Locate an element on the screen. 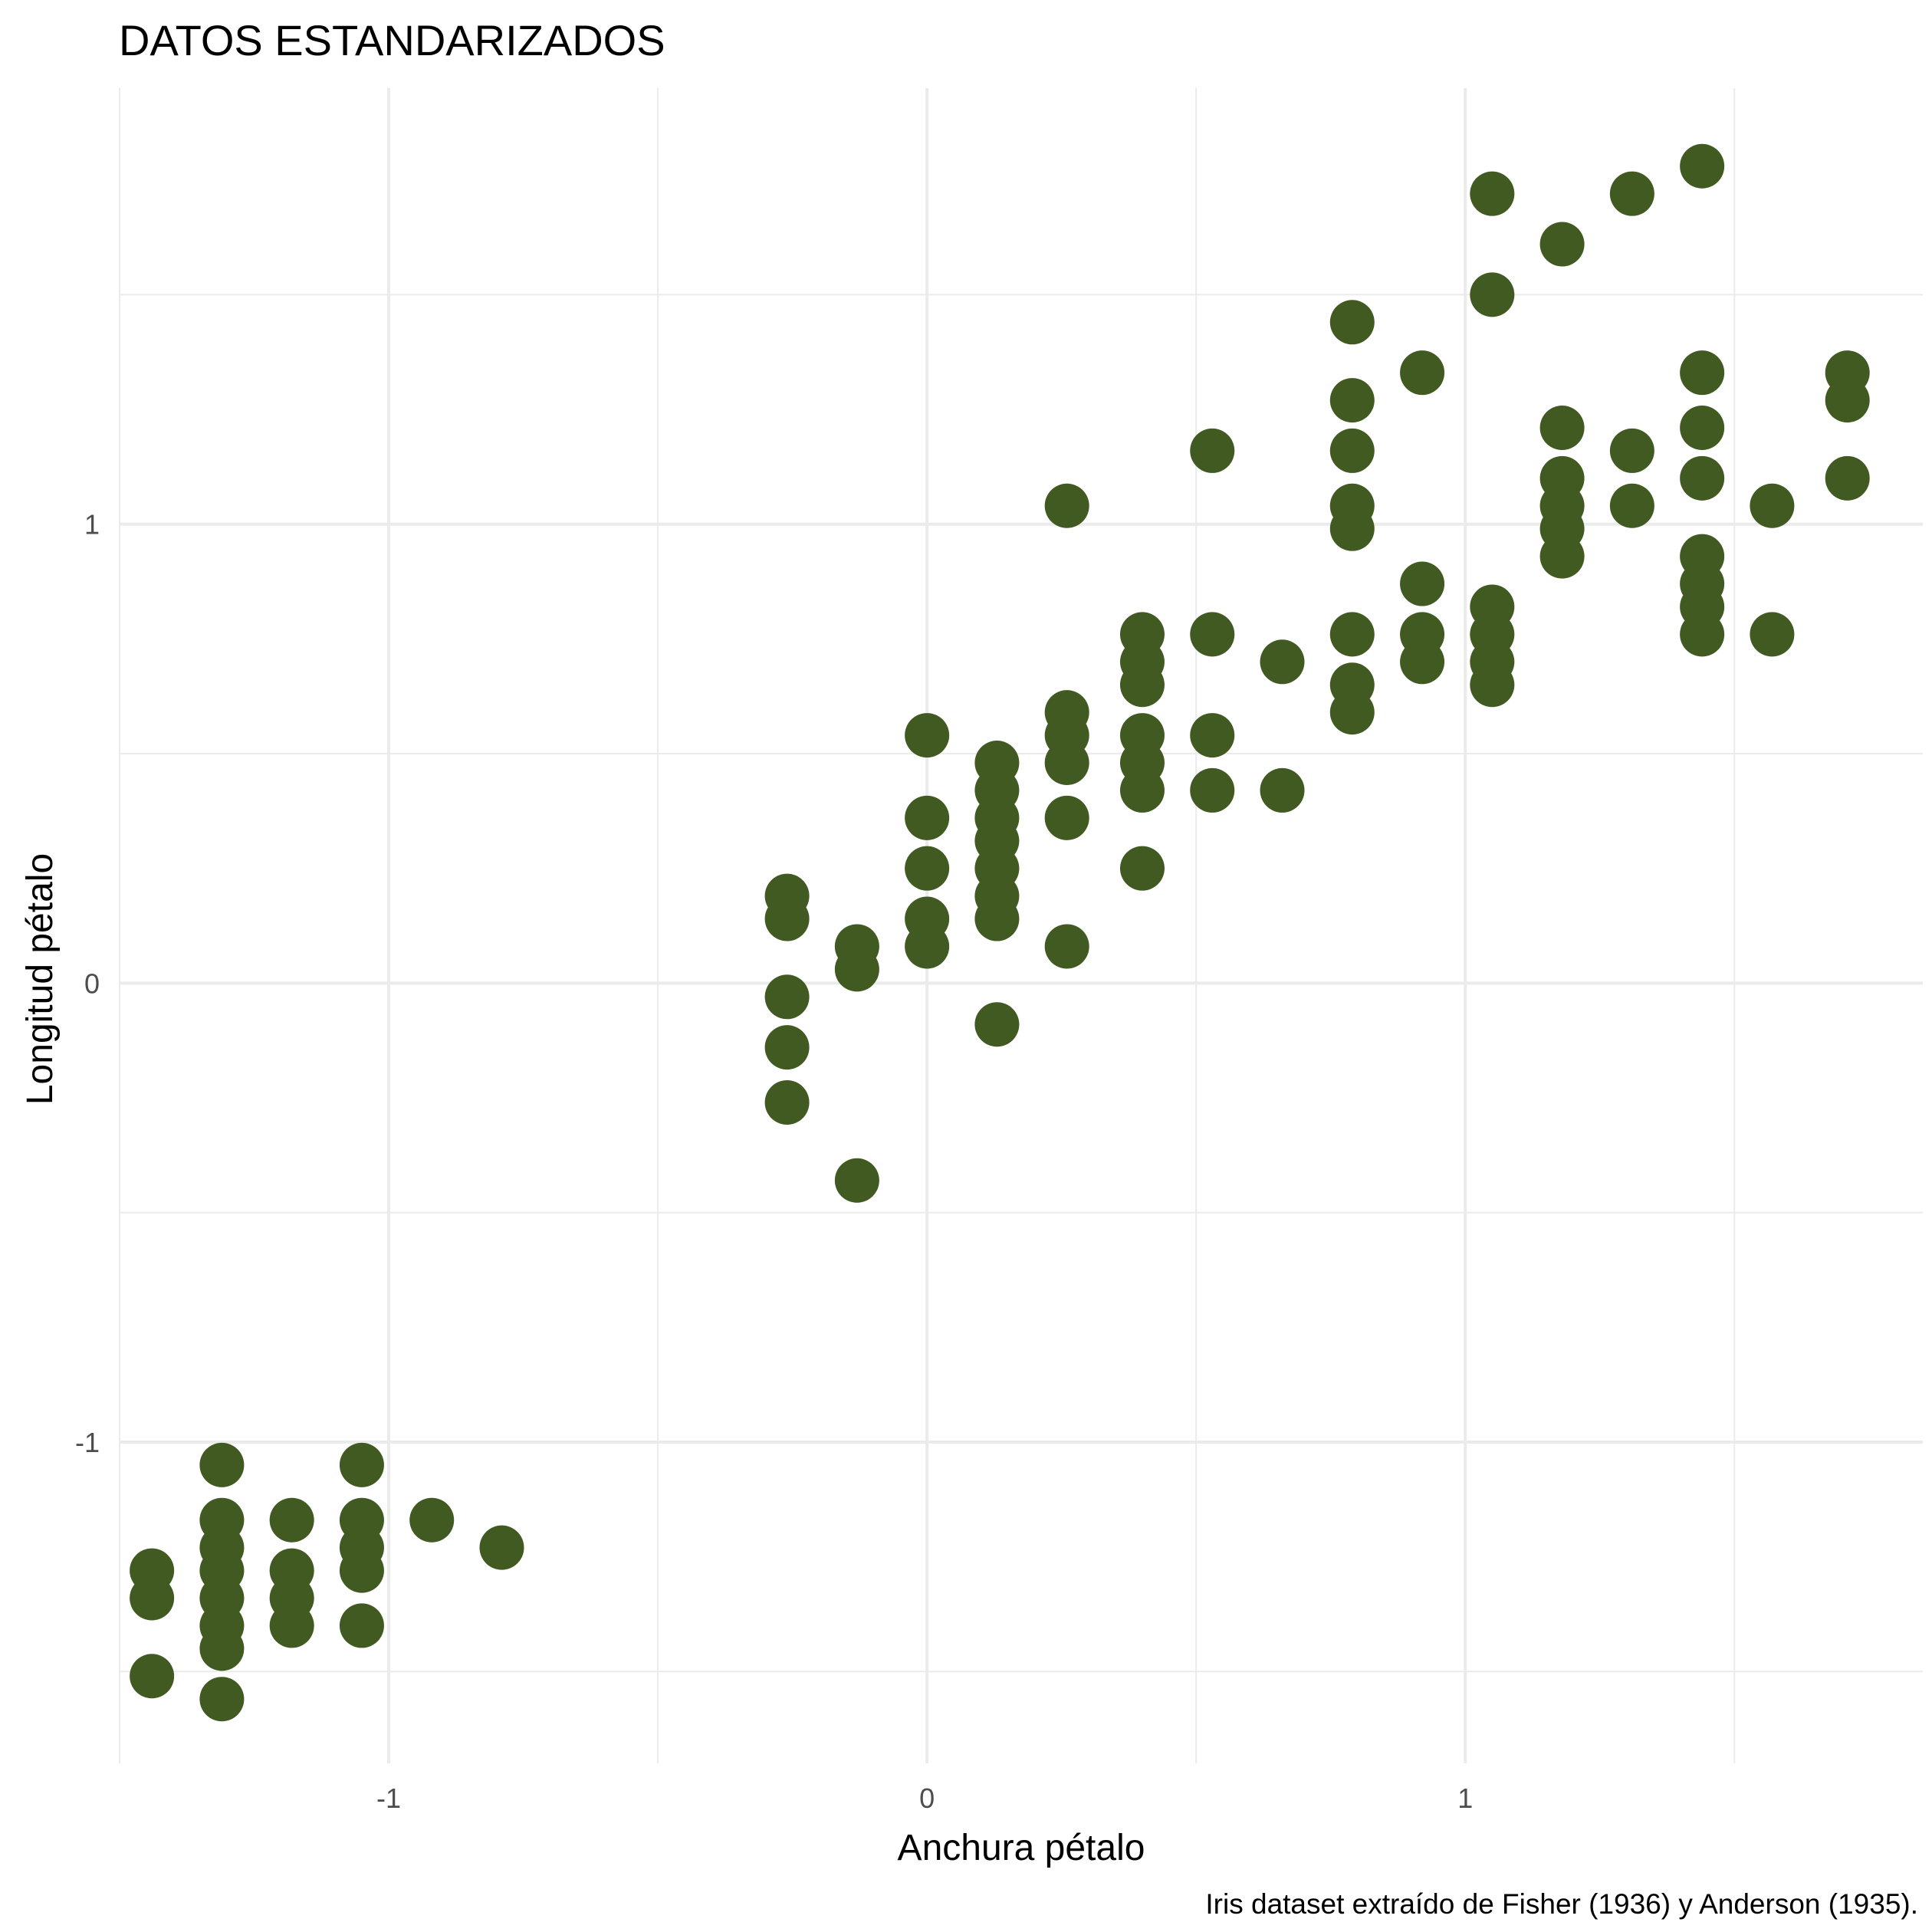 This screenshot has width=1932, height=1932. y-tick-label: -1 is located at coordinates (88, 1442).